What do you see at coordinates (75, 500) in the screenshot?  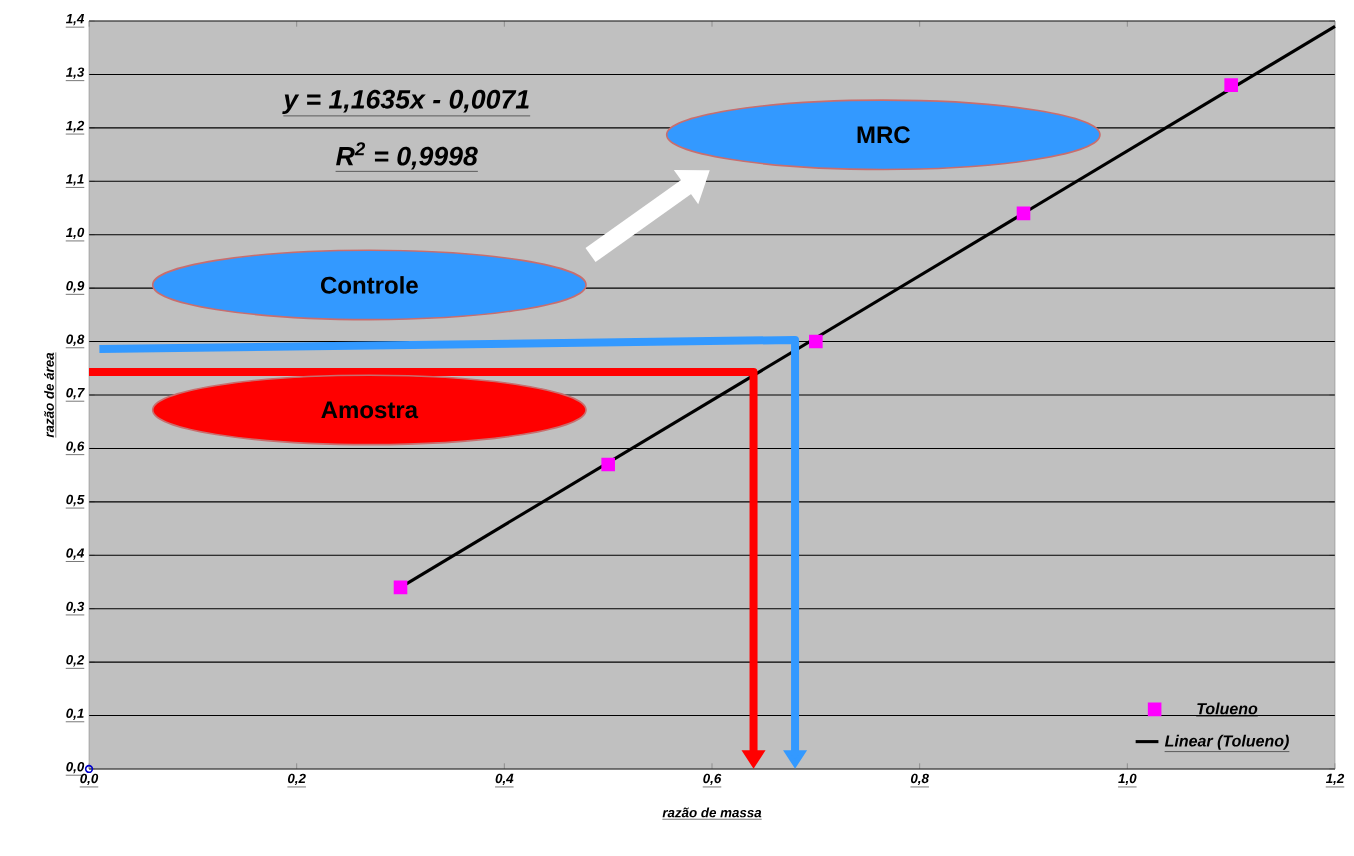 I see `y-tick-label: 0,5` at bounding box center [75, 500].